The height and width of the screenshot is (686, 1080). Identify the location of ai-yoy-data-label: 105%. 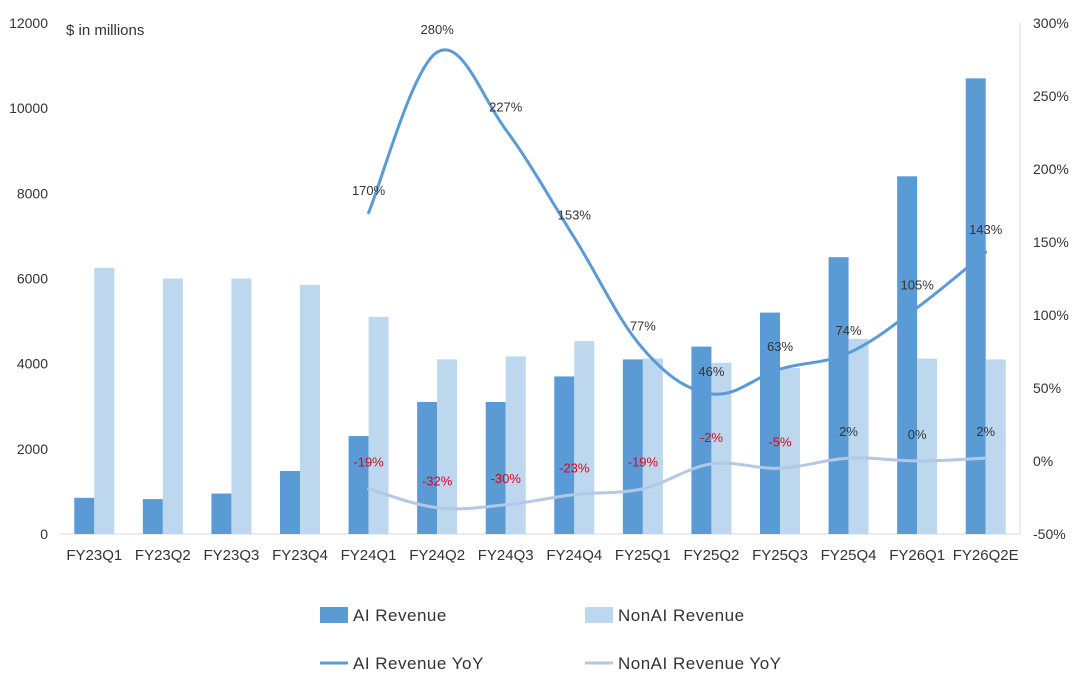
(918, 285).